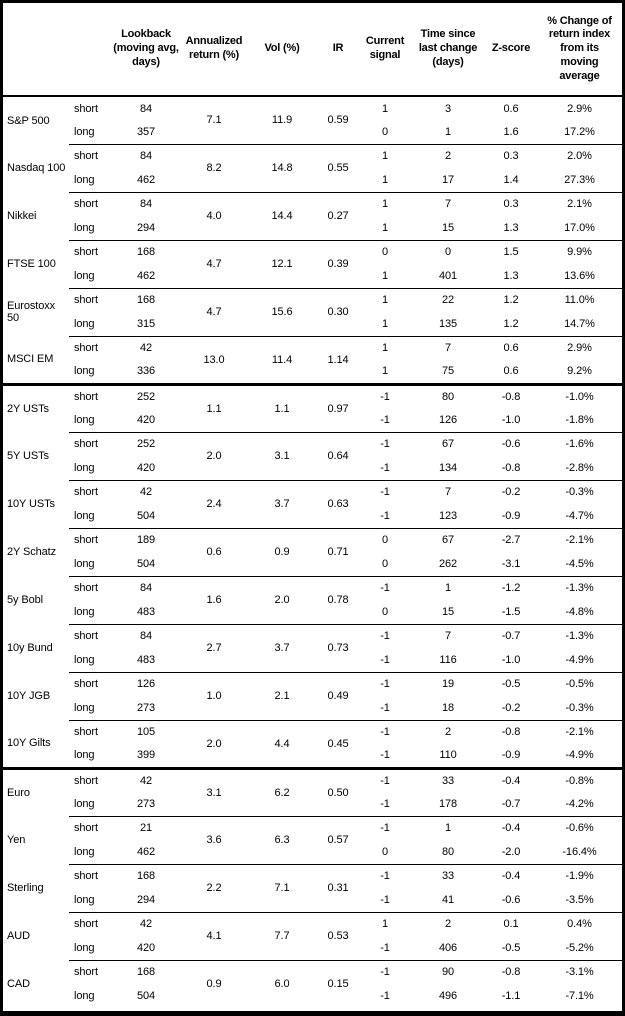  What do you see at coordinates (30, 359) in the screenshot?
I see `asset-name: MSCI EM` at bounding box center [30, 359].